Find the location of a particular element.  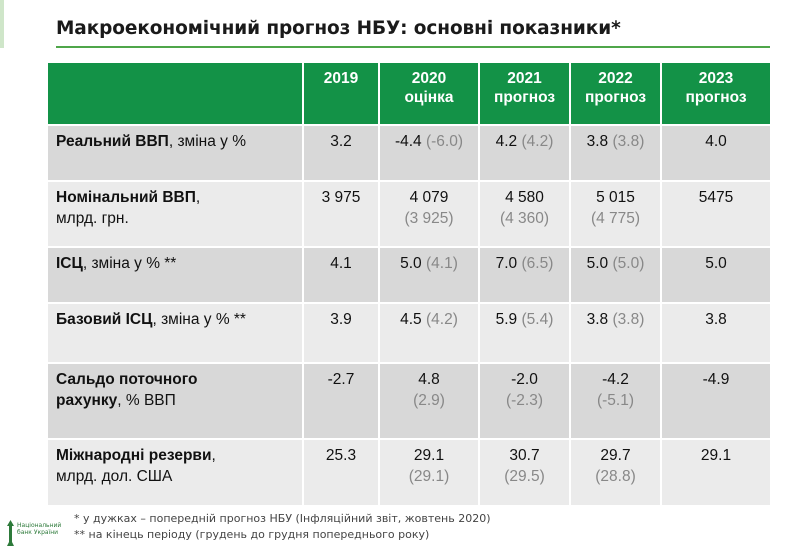

nbu-logo-line2: банк України is located at coordinates (38, 532).